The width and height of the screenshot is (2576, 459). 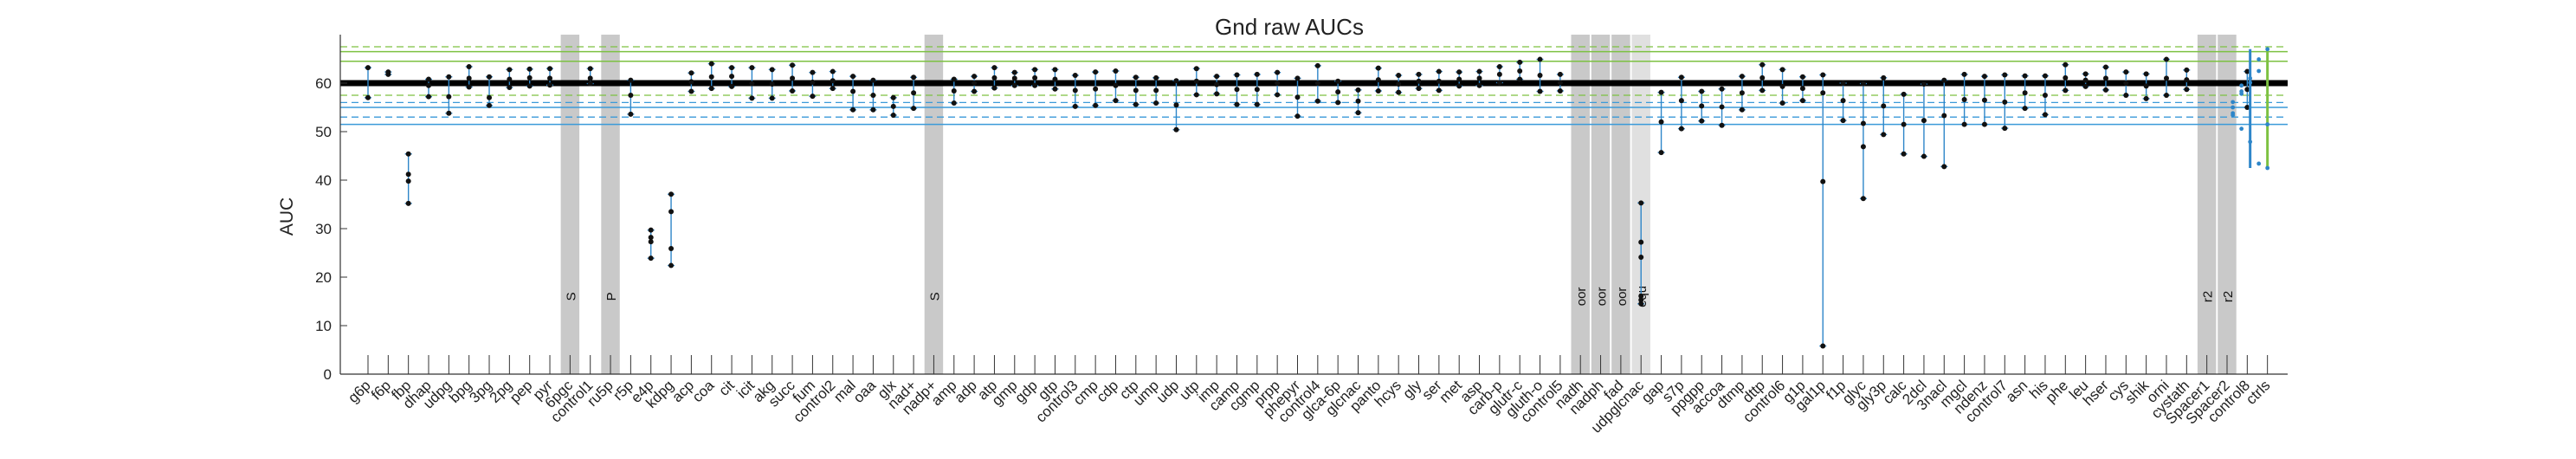 I want to click on band-label-nadh: oor, so click(x=1581, y=297).